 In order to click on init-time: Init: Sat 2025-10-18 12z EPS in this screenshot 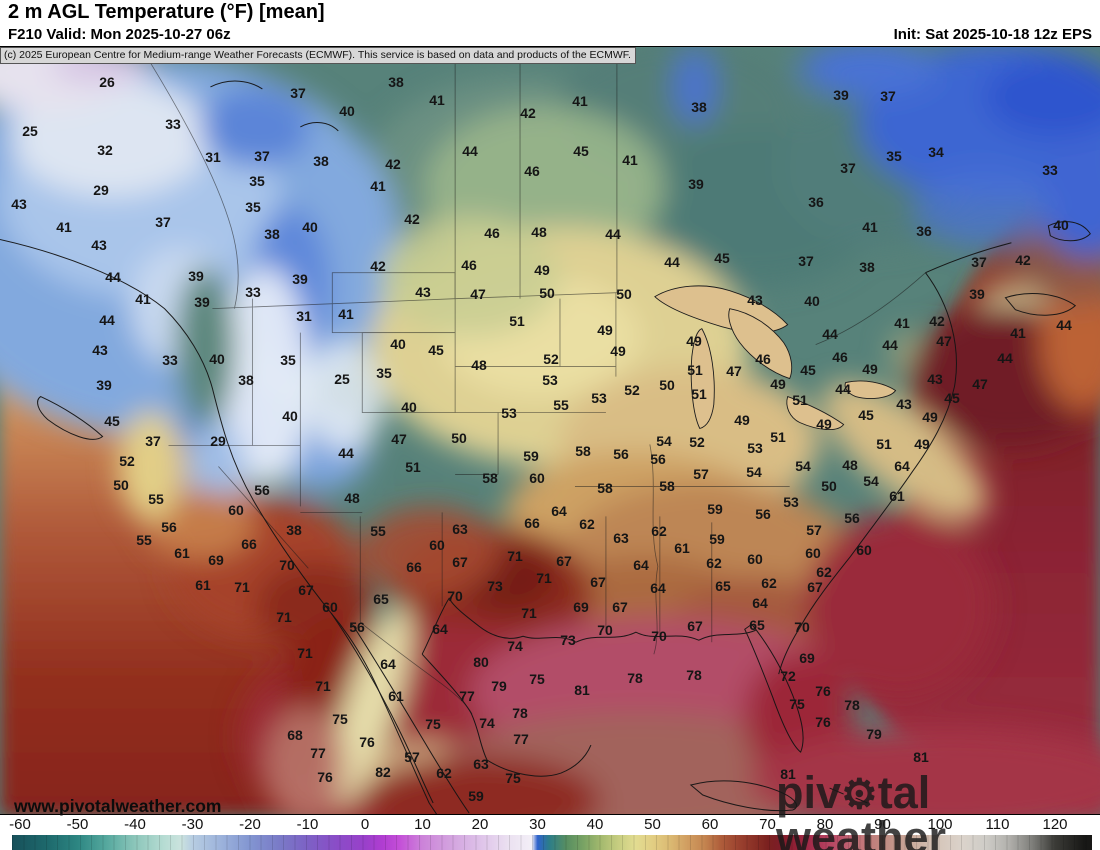, I will do `click(992, 34)`.